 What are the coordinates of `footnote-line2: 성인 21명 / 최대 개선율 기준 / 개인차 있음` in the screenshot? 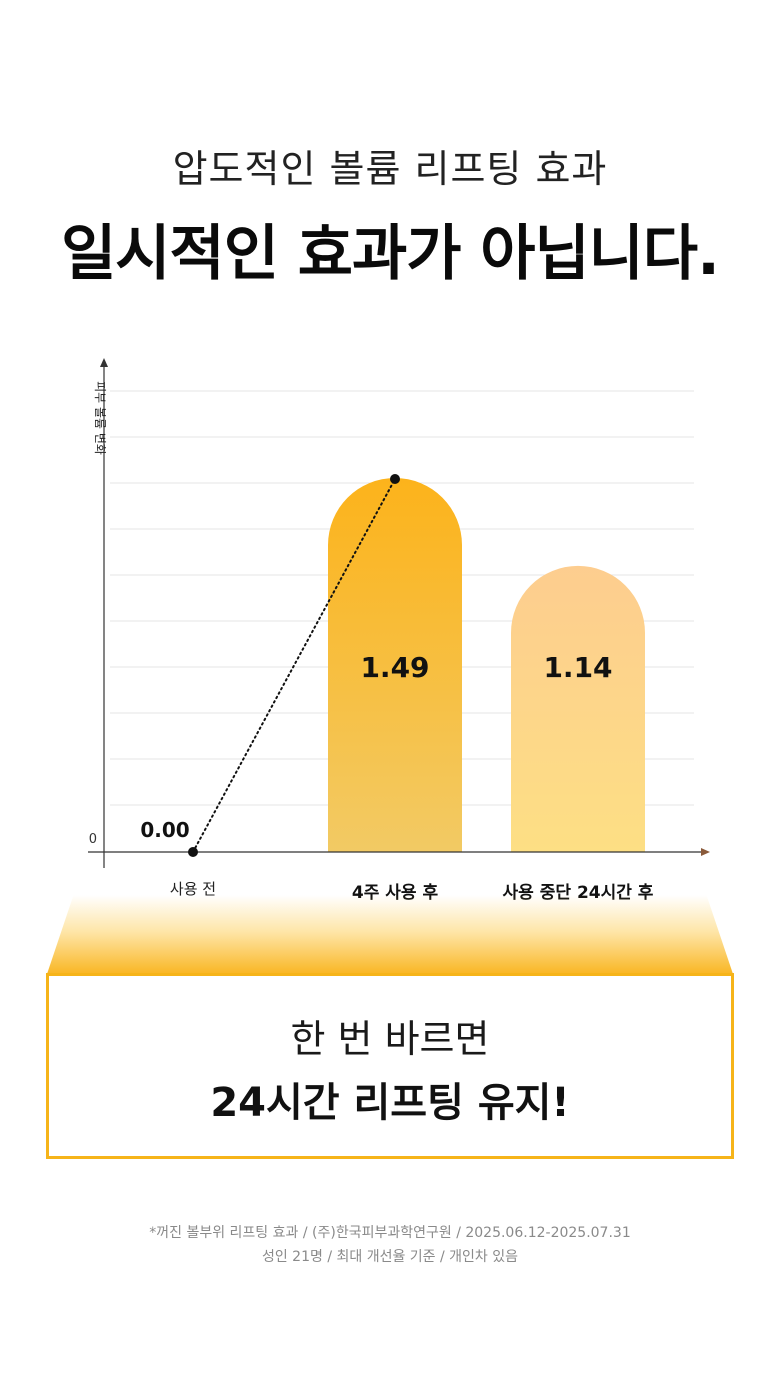 It's located at (390, 1257).